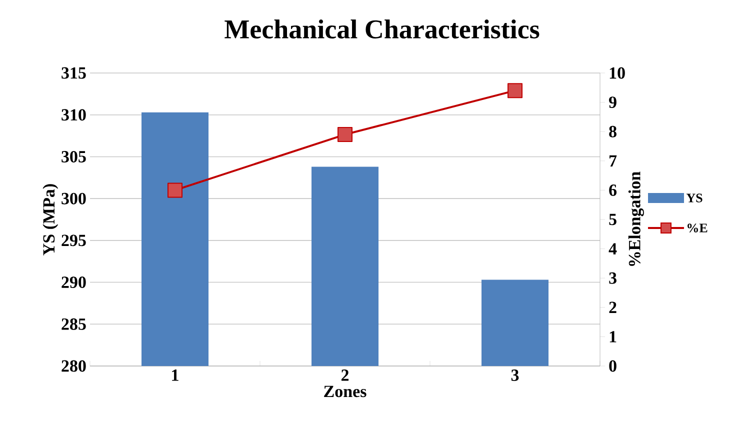  I want to click on y2-tick-label: 5, so click(612, 220).